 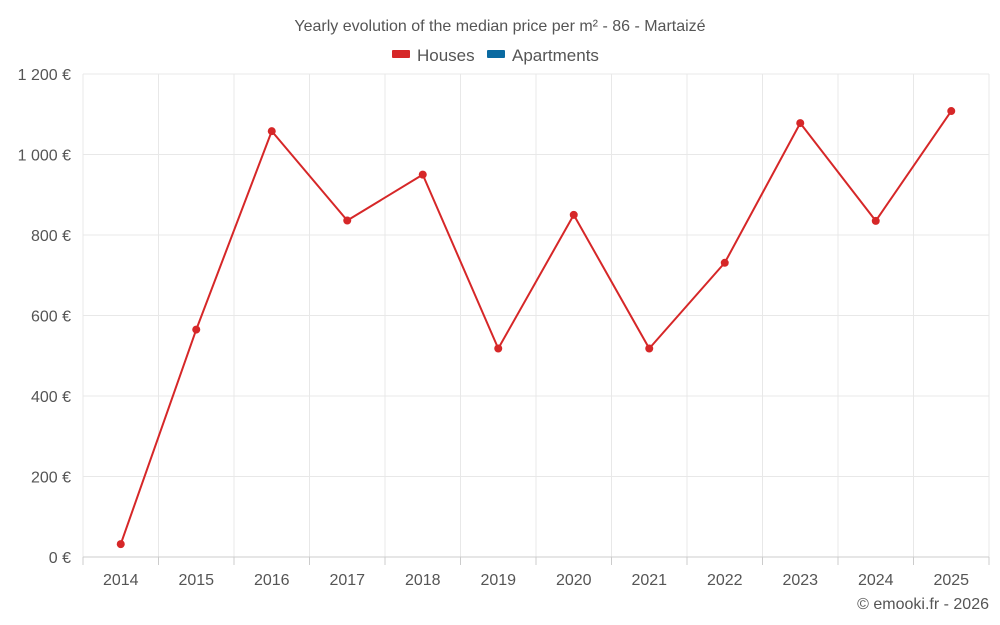 I want to click on axes, so click(x=536, y=560).